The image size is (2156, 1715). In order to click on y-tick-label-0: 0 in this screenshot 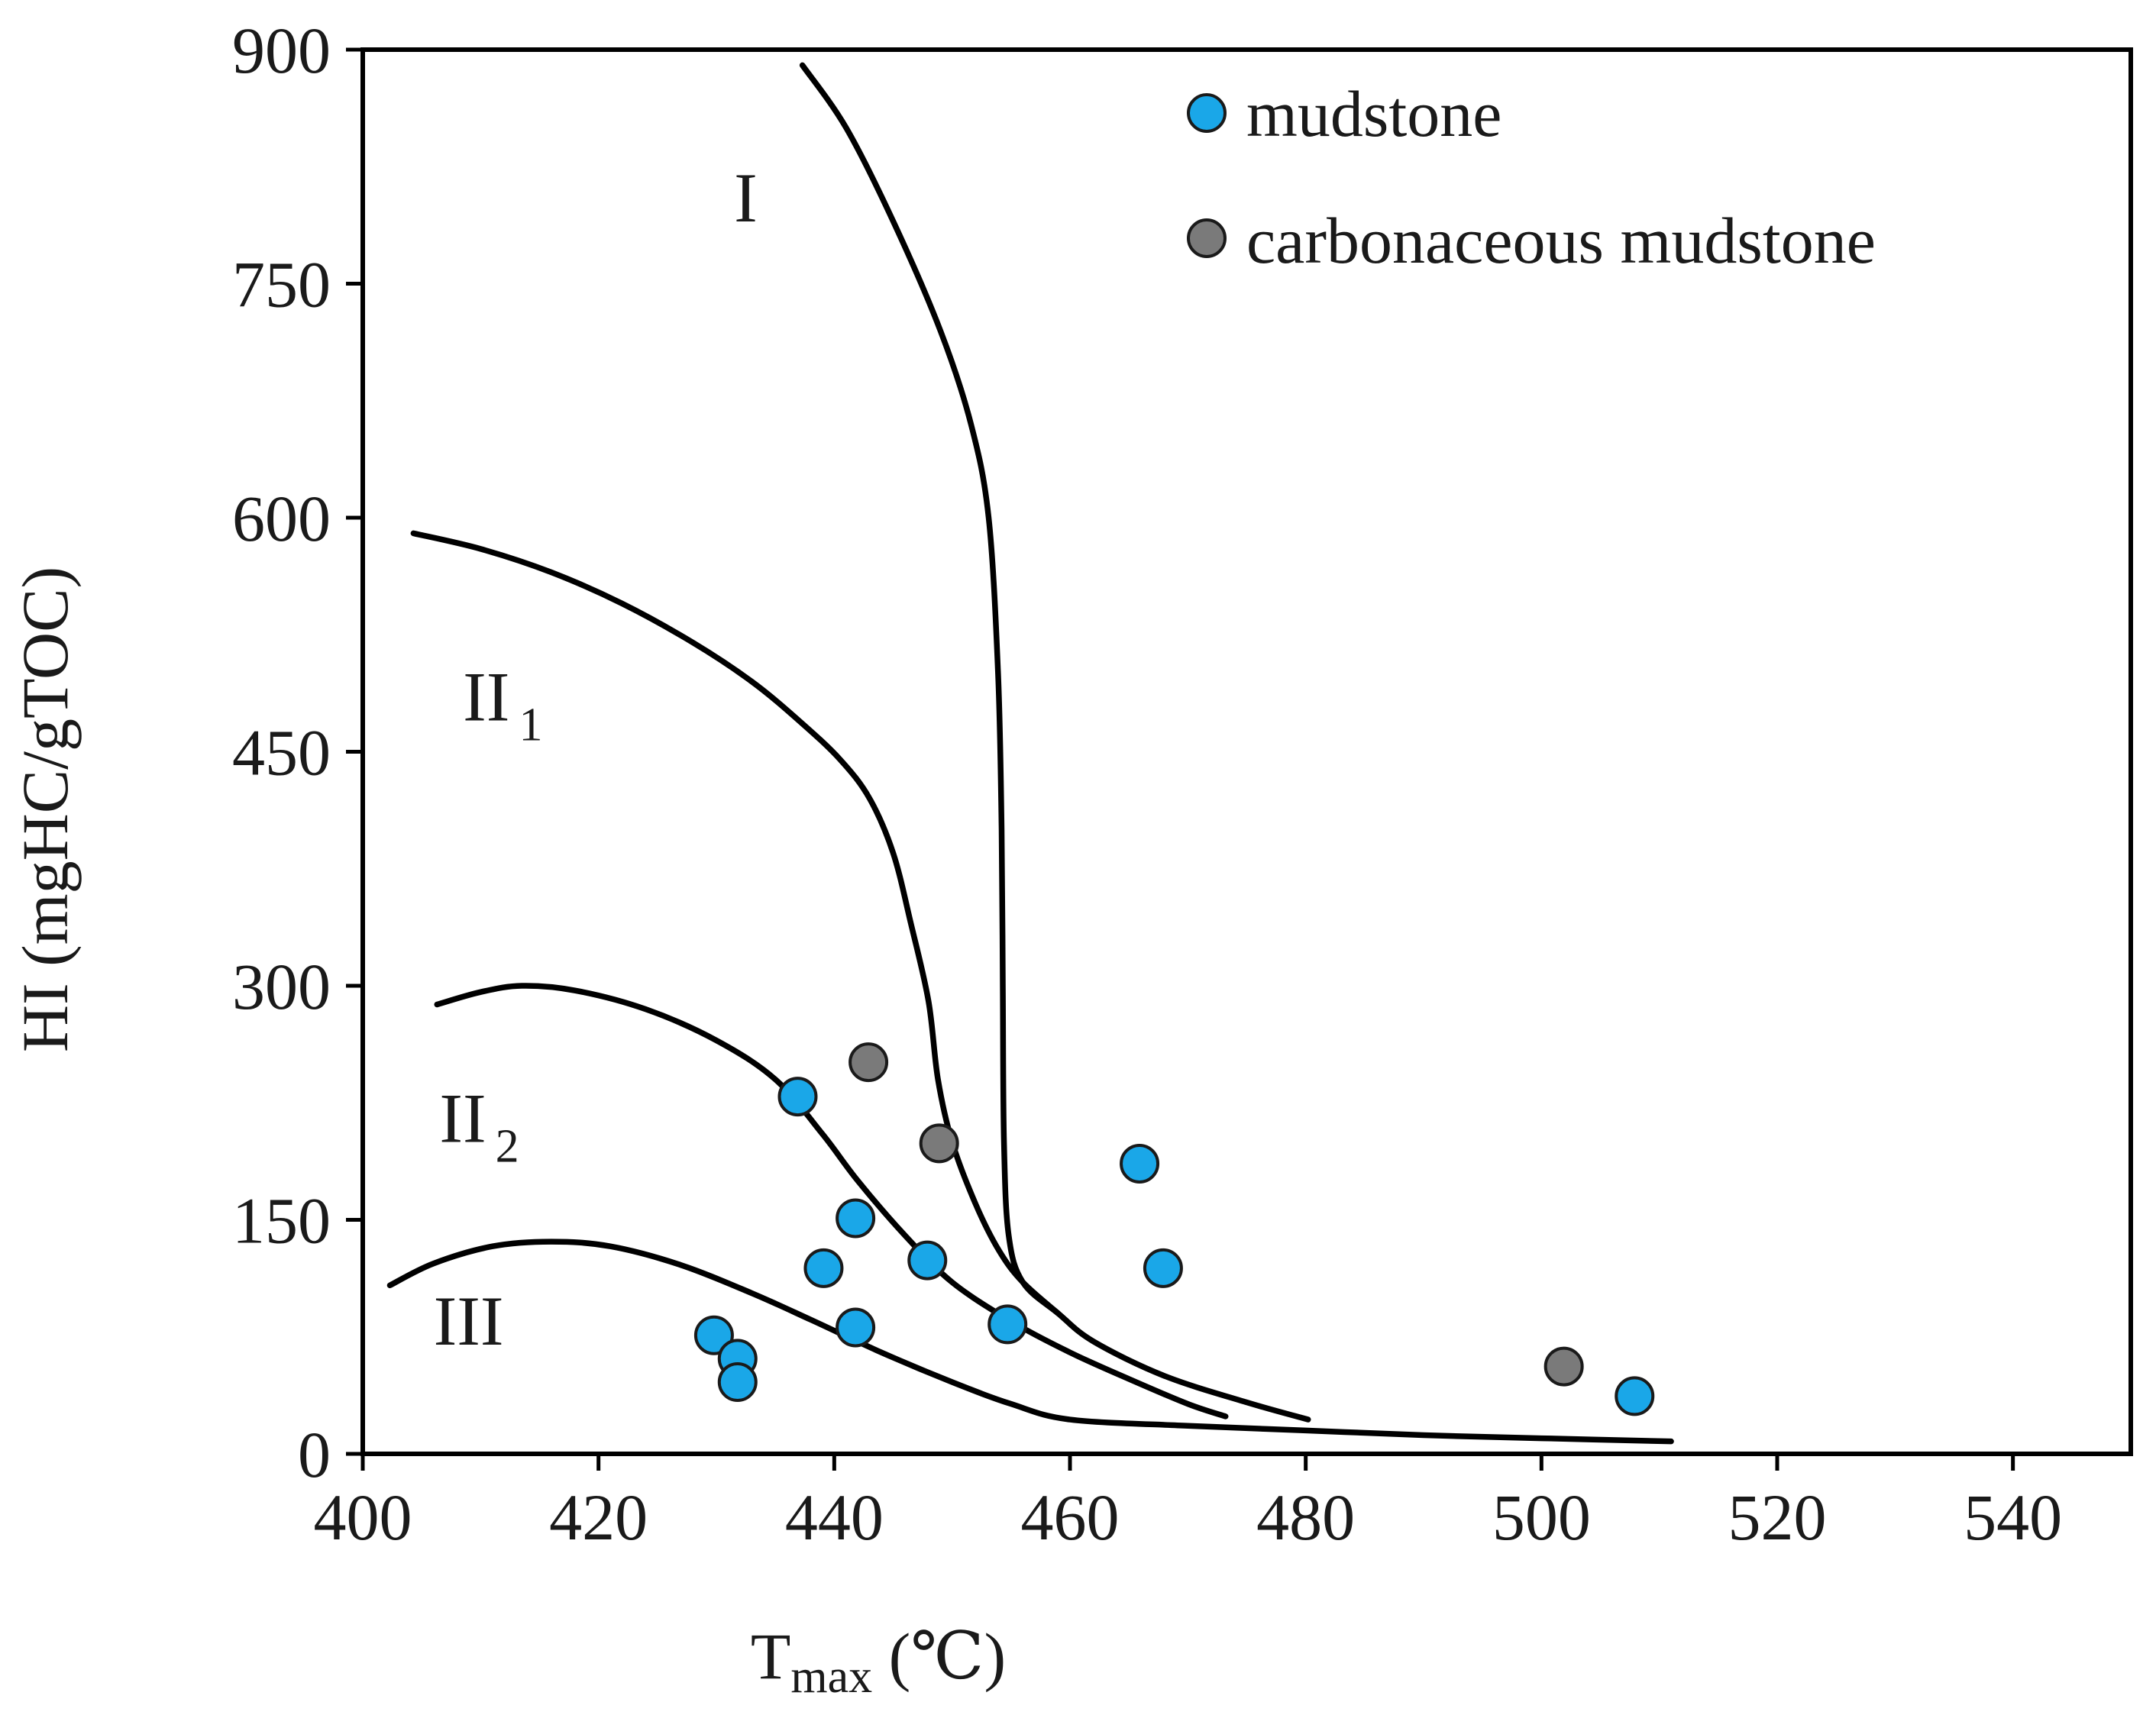, I will do `click(314, 1454)`.